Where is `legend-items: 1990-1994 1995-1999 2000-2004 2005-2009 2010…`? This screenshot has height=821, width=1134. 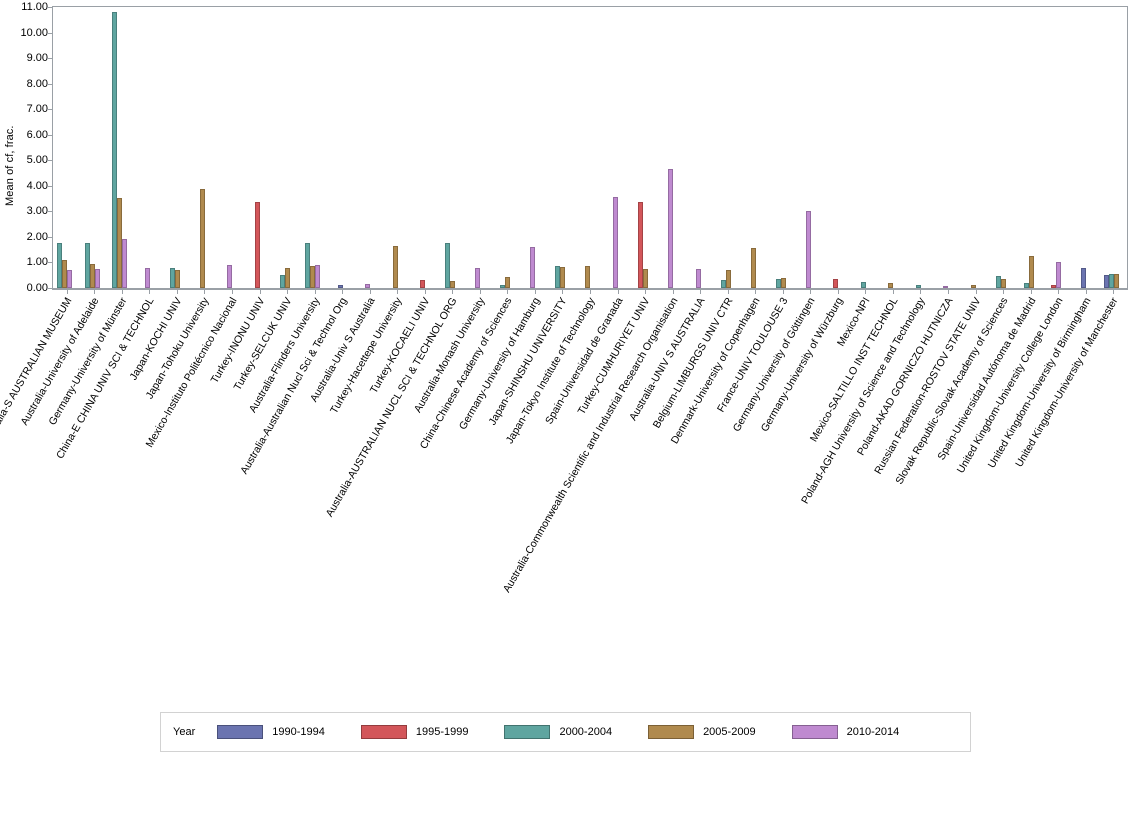
legend-items: 1990-1994 1995-1999 2000-2004 2005-2009 2010… is located at coordinates (576, 732).